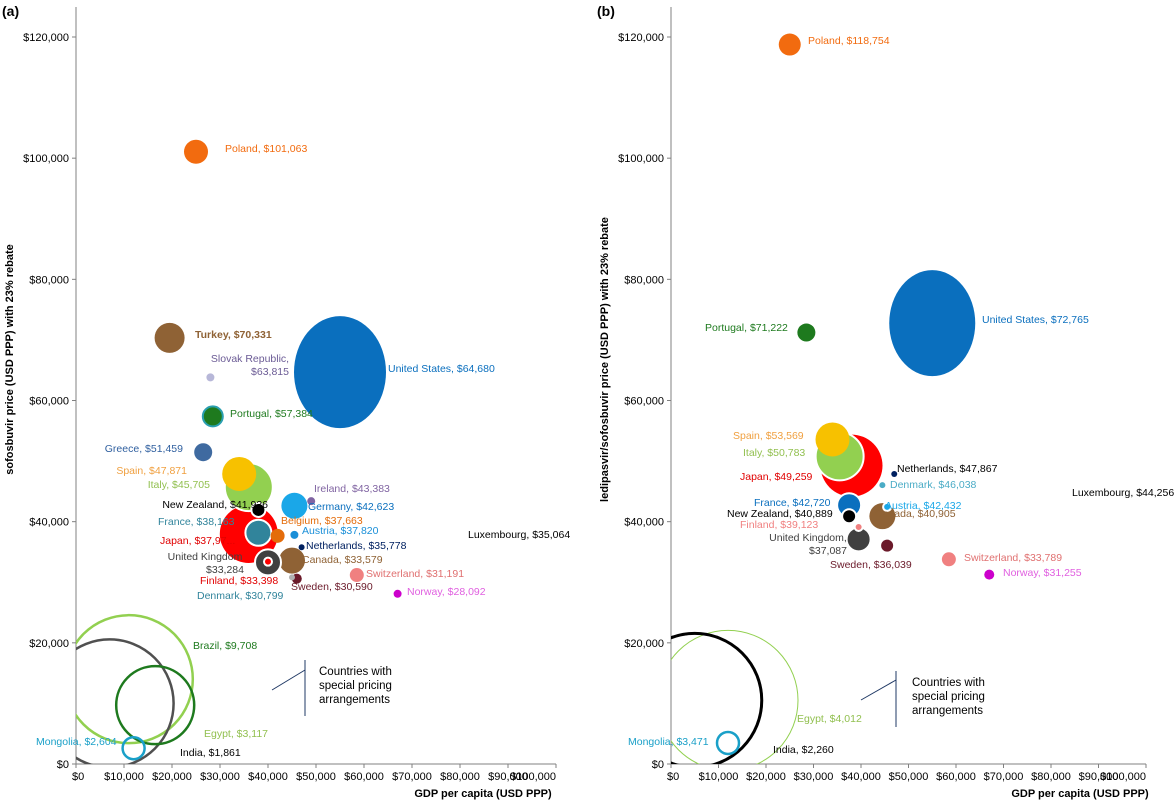  I want to click on label-united-kingdom: United Kingdom, so click(205, 557).